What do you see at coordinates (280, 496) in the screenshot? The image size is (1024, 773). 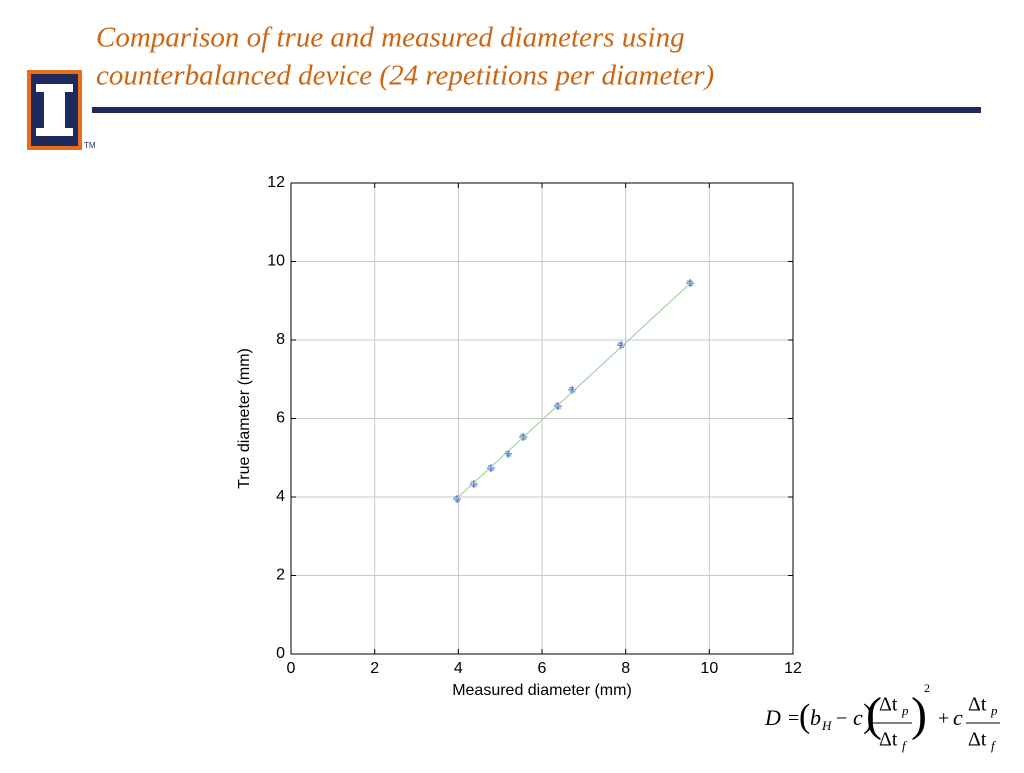 I see `y-tick-label: 4` at bounding box center [280, 496].